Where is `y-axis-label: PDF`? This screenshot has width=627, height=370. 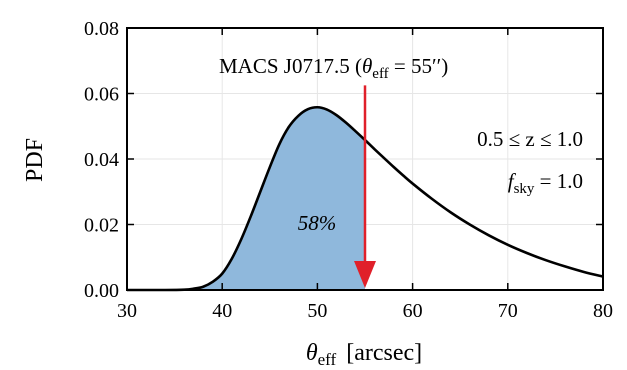
y-axis-label: PDF is located at coordinates (35, 160).